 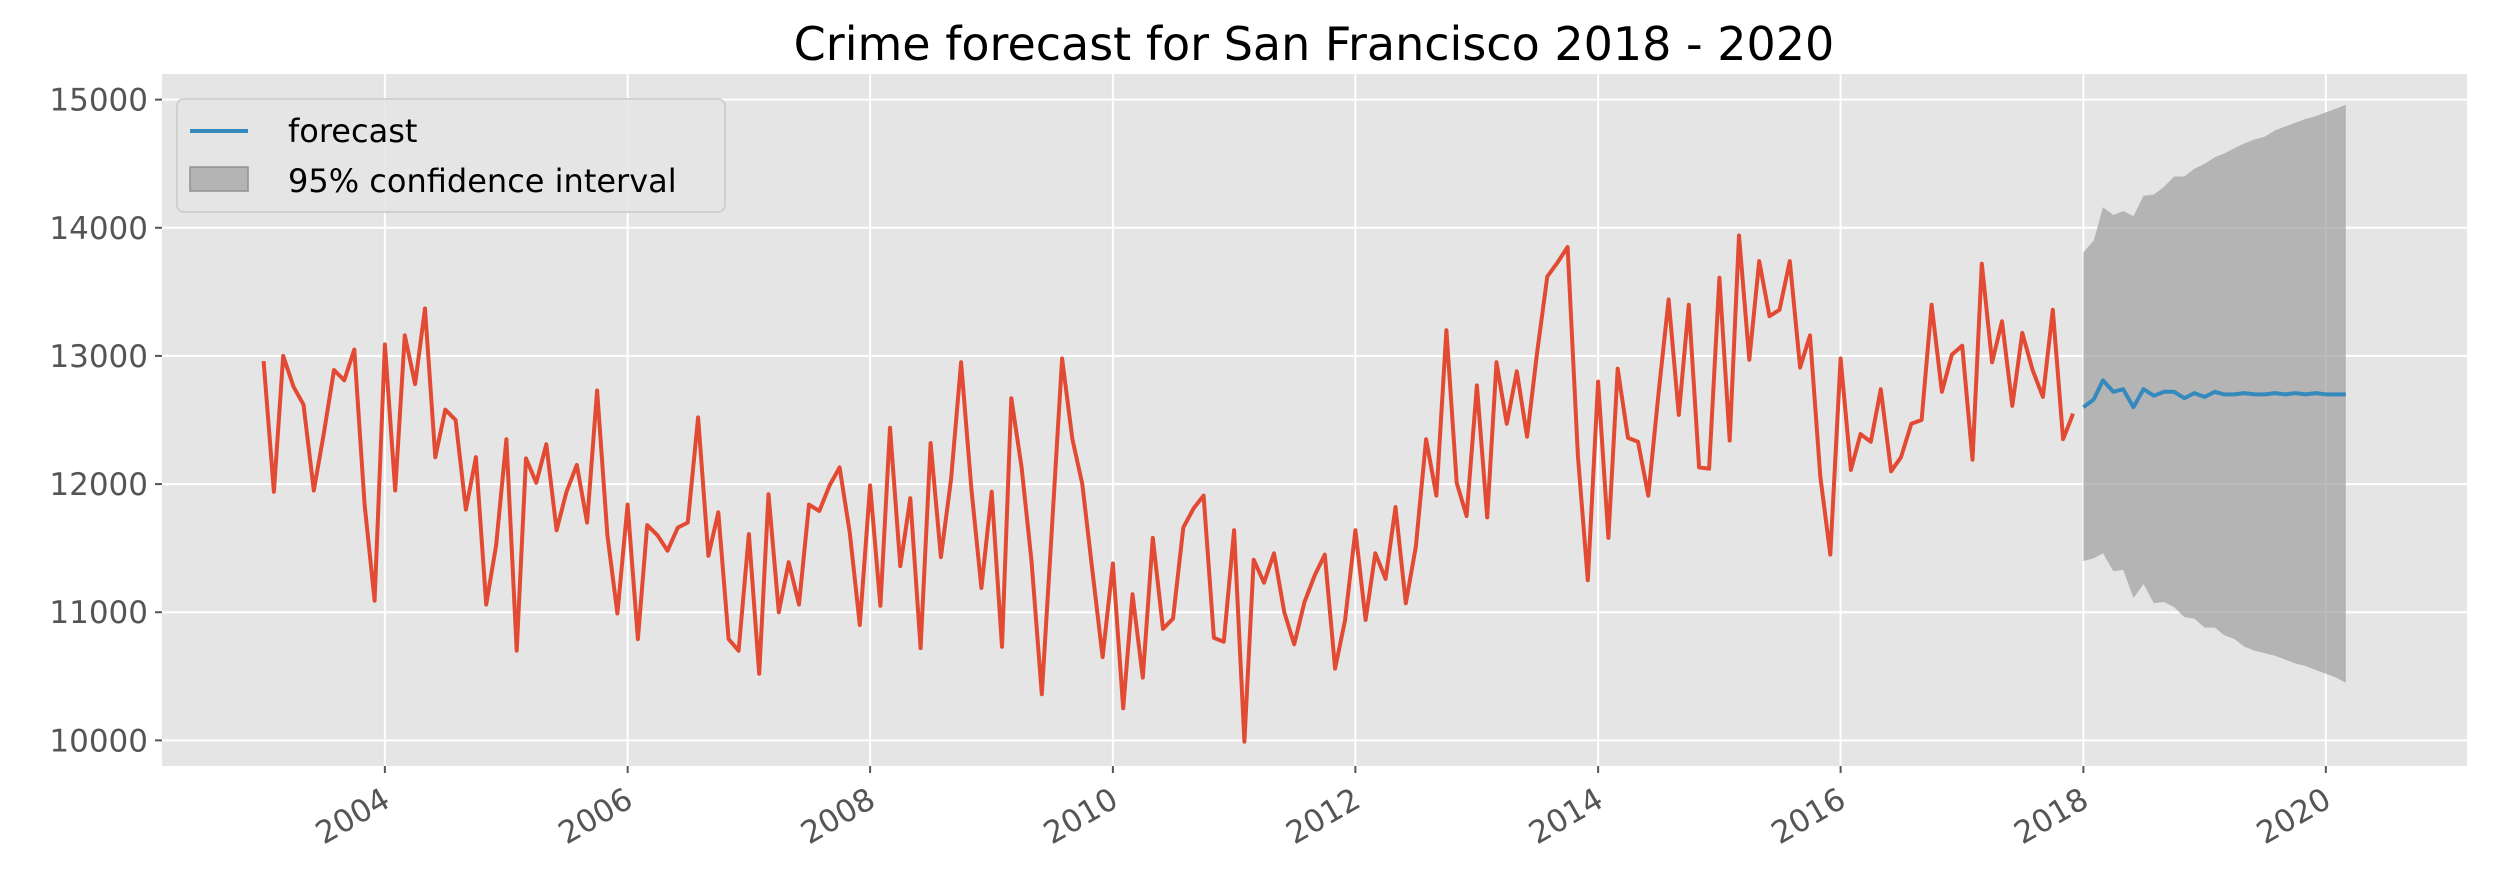 I want to click on legend-ci-swatch, so click(x=219, y=179).